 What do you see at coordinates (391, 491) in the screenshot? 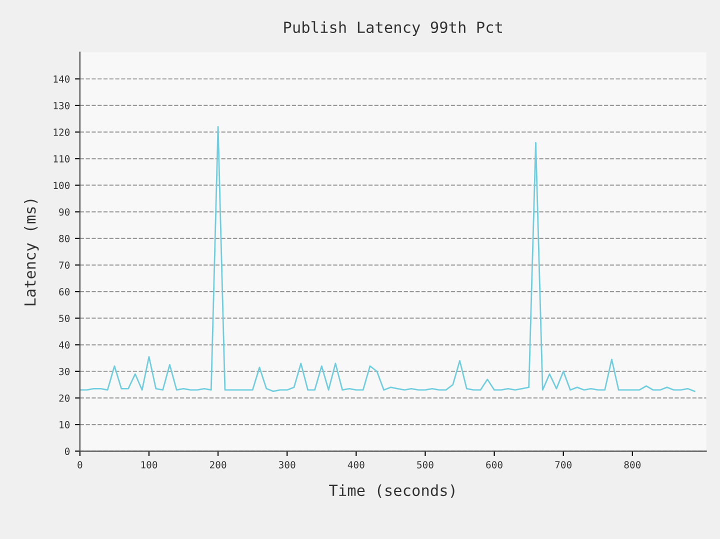
I see `x-axis-title: Time (seconds)` at bounding box center [391, 491].